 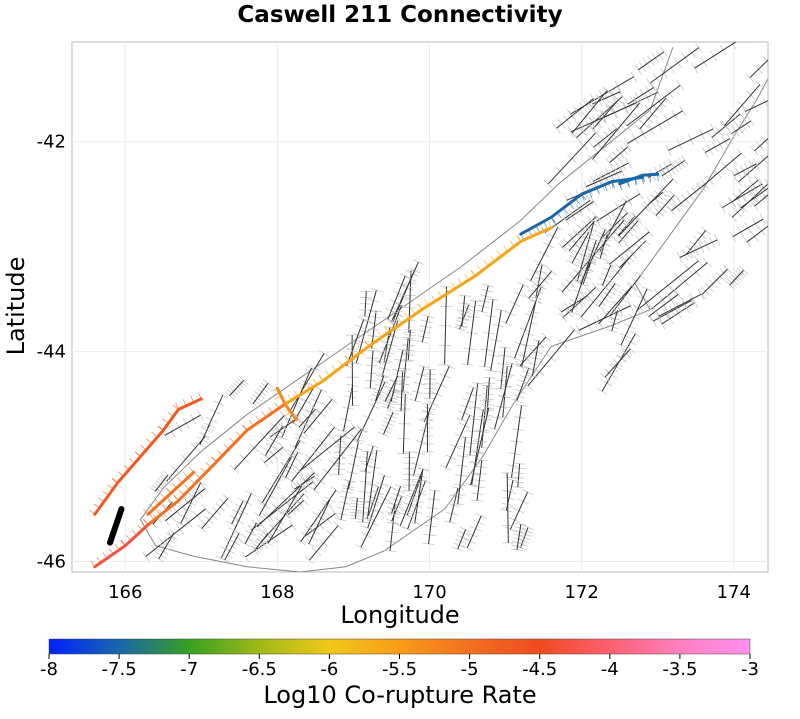 I want to click on y-tick-label: -46, so click(x=51, y=562).